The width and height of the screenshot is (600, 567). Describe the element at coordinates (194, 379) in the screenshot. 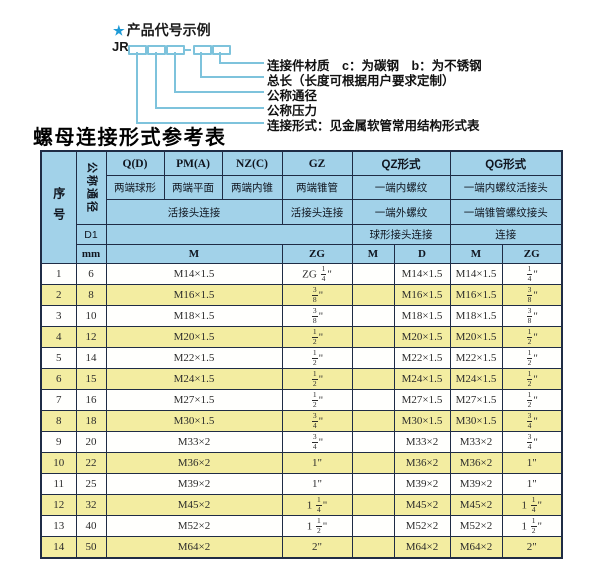

I see `cell-m: M24×1.5` at that location.